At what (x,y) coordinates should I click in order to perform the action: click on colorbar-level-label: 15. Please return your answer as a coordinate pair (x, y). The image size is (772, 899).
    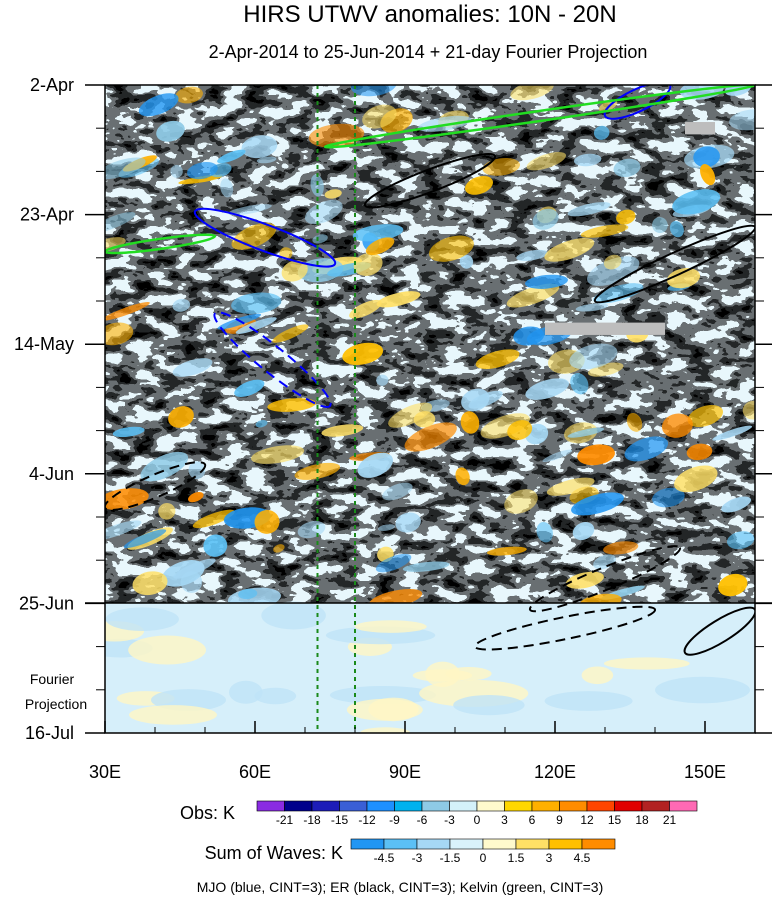
    Looking at the image, I should click on (615, 820).